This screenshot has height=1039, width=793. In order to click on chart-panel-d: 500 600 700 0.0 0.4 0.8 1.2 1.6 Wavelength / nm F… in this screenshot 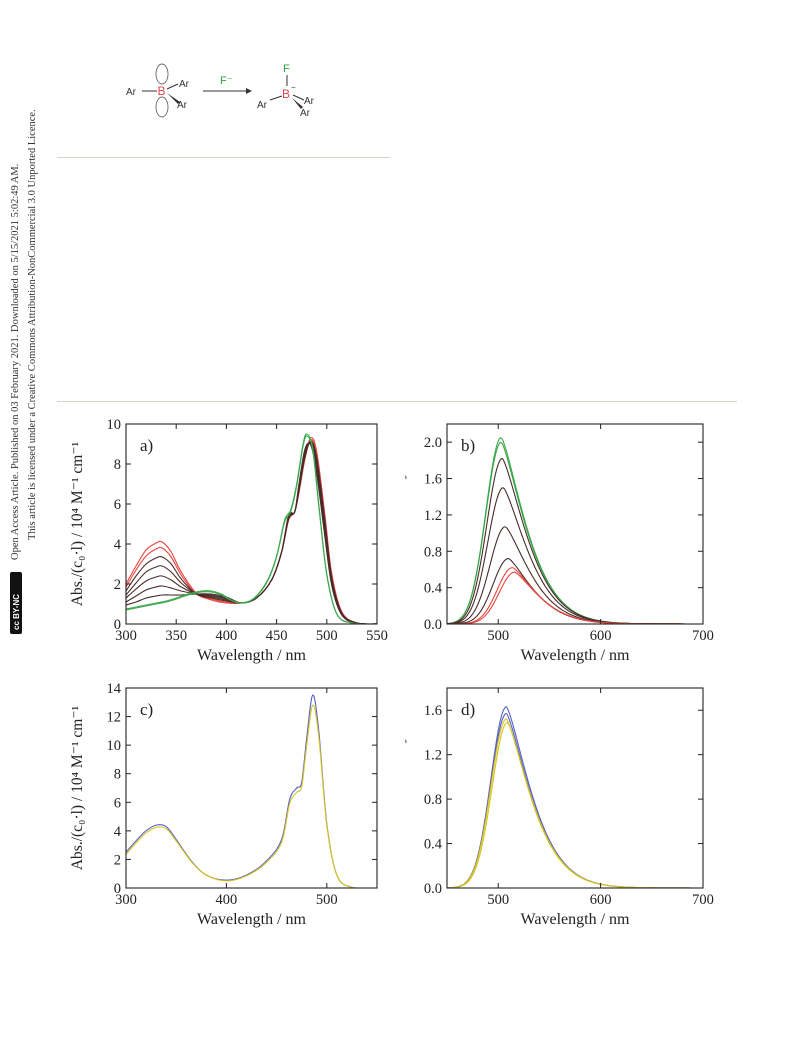, I will do `click(559, 807)`.